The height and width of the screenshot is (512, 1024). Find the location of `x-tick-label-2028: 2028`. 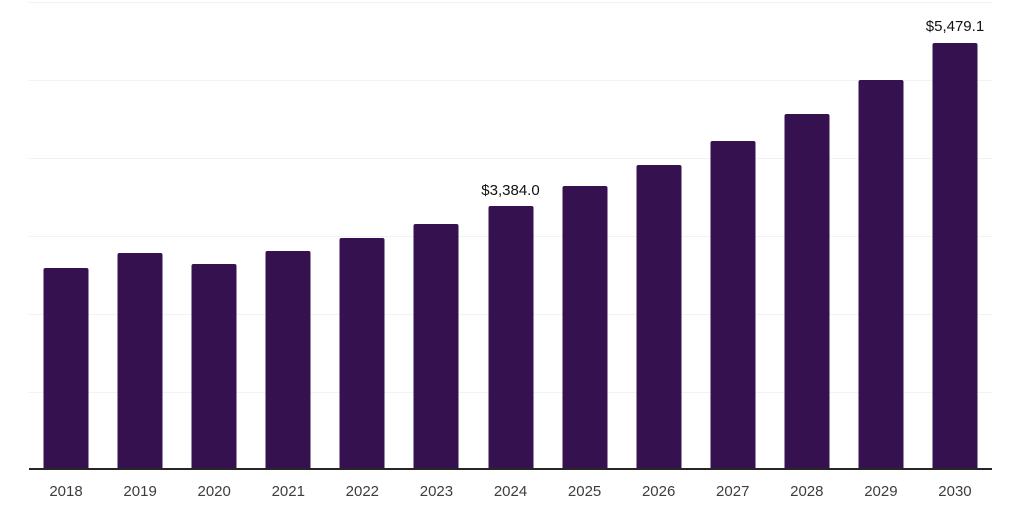

x-tick-label-2028: 2028 is located at coordinates (807, 491).